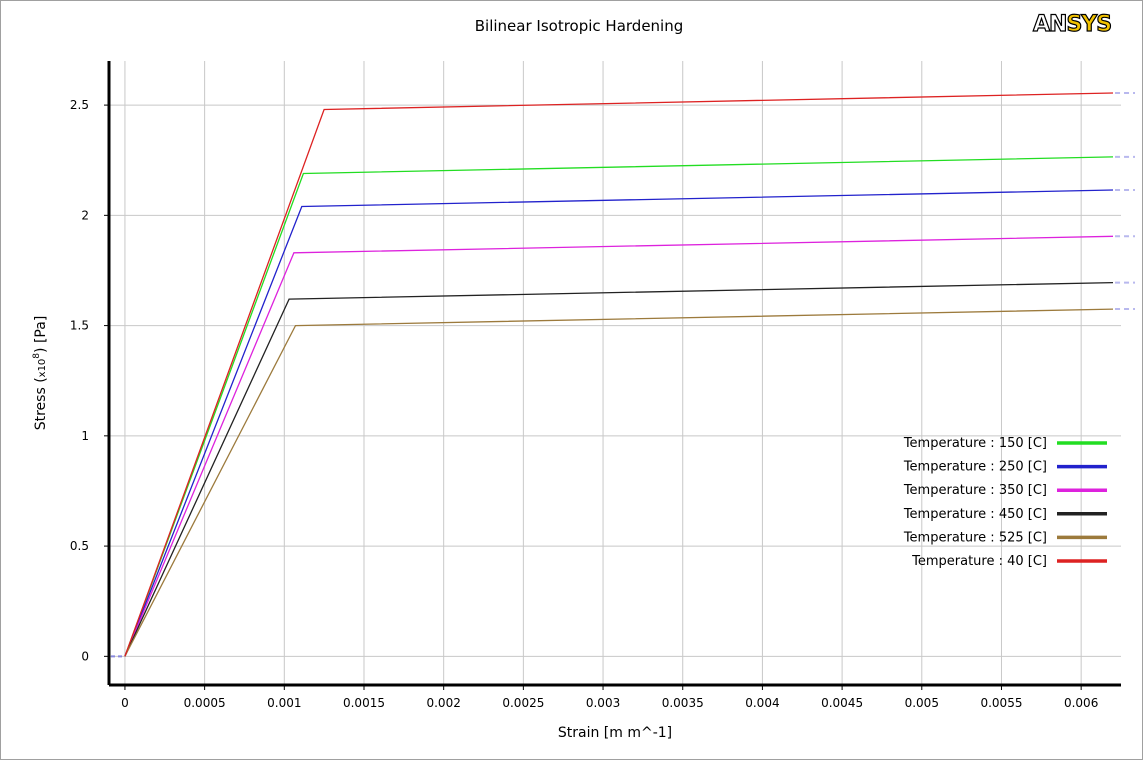 The width and height of the screenshot is (1143, 760). What do you see at coordinates (205, 703) in the screenshot?
I see `x-tick-label: 0.0005` at bounding box center [205, 703].